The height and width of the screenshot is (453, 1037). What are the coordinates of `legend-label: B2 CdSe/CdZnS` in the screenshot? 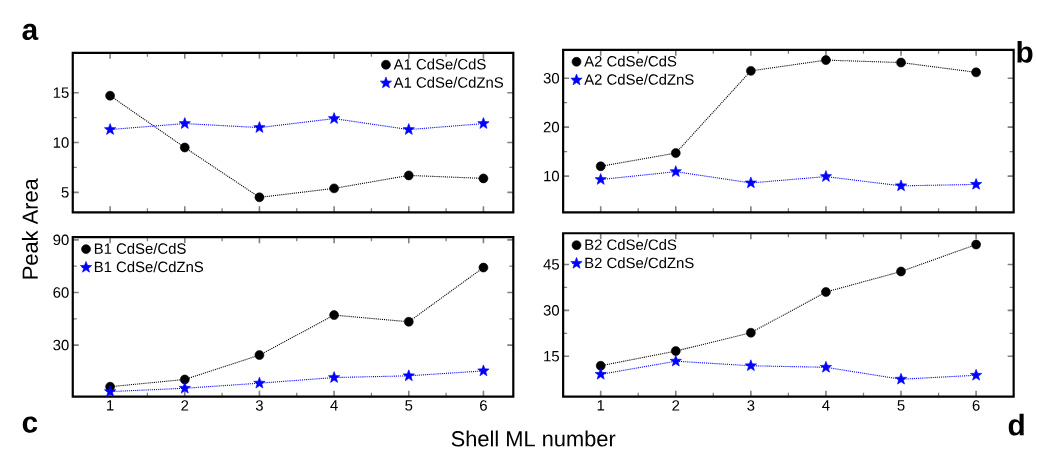 It's located at (639, 263).